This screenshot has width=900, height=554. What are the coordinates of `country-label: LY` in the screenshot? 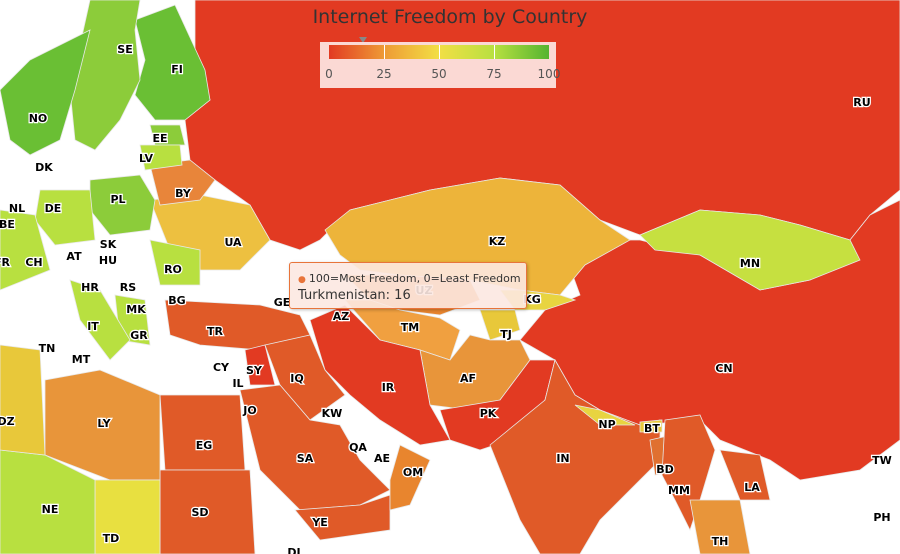 It's located at (104, 423).